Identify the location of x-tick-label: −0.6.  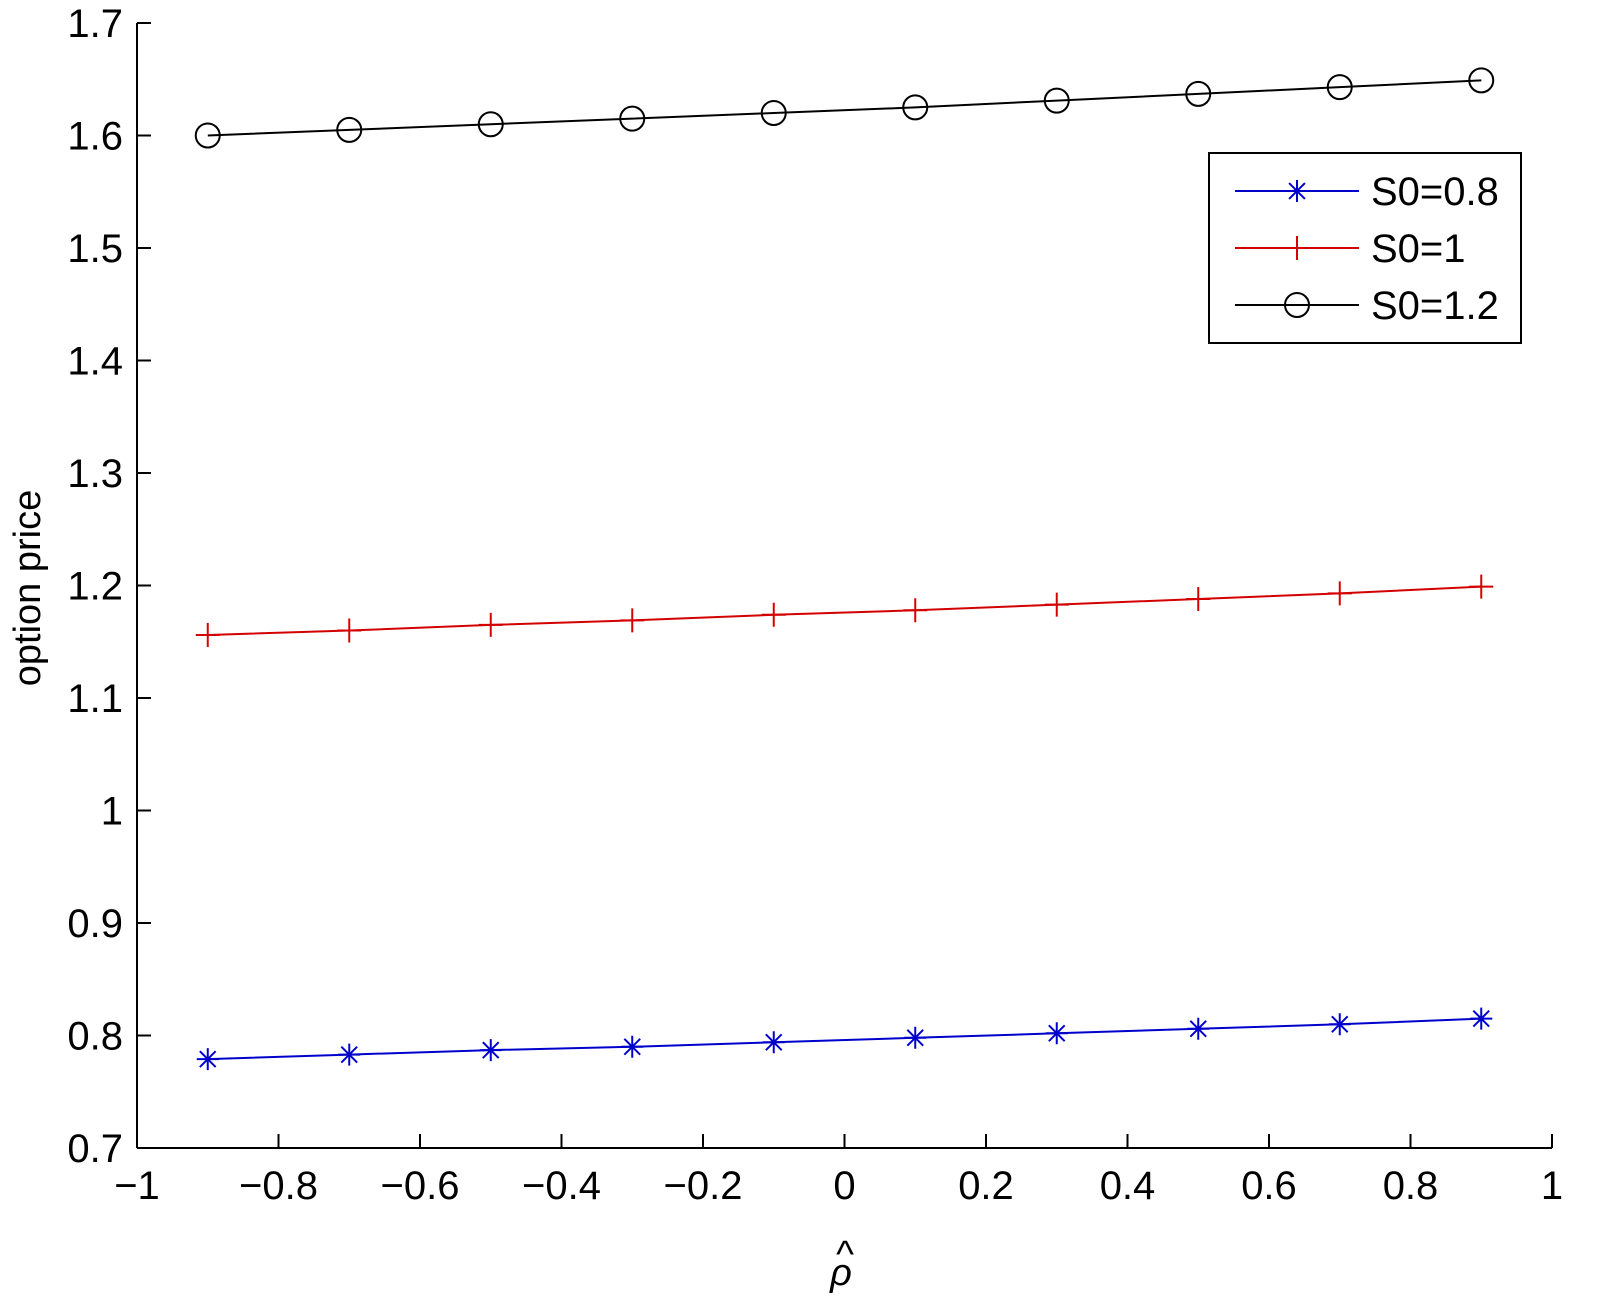
(420, 1186).